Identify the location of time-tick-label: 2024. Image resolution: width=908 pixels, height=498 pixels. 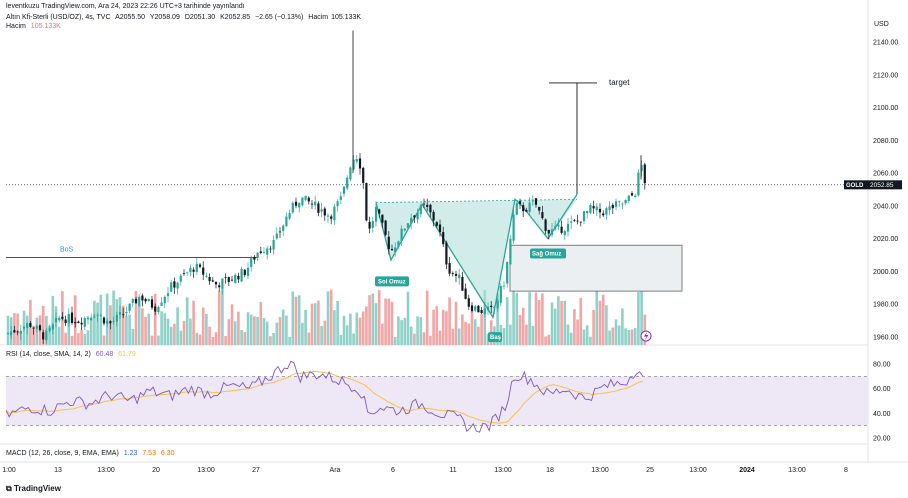
(747, 470).